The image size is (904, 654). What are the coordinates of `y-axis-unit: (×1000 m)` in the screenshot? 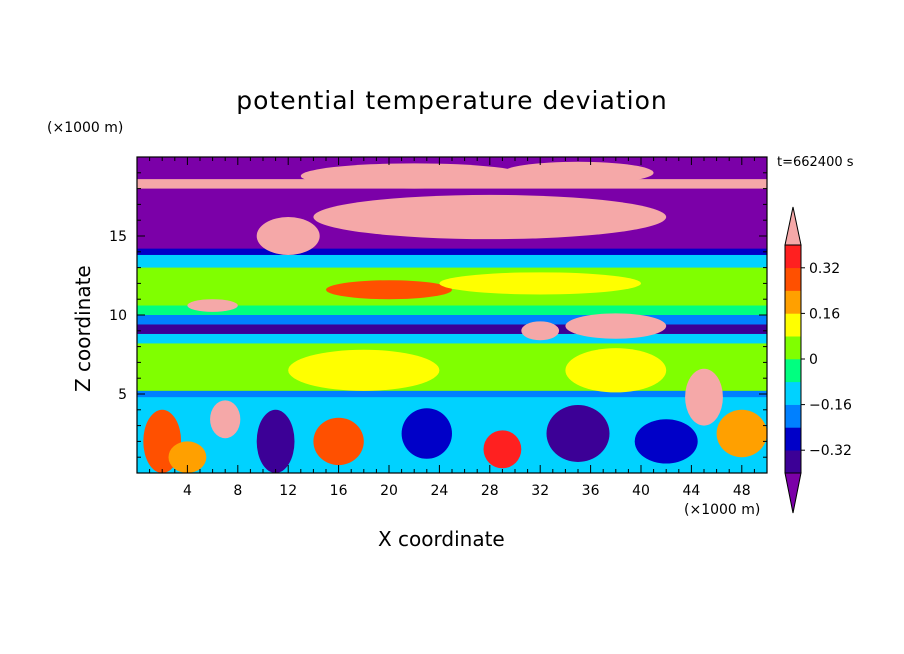 It's located at (85, 128).